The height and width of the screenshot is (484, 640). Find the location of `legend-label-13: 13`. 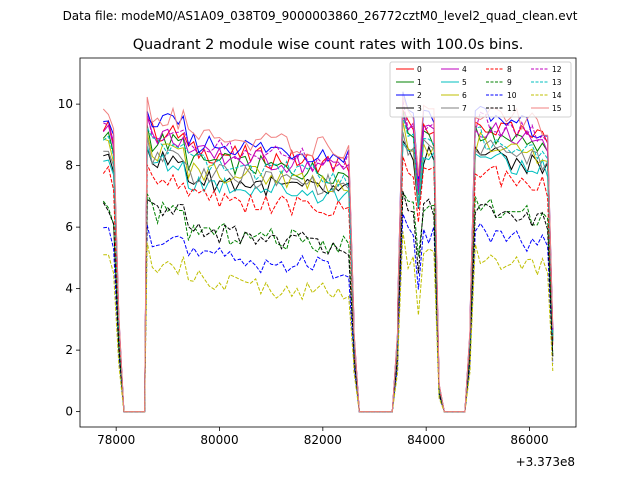

legend-label-13: 13 is located at coordinates (557, 82).